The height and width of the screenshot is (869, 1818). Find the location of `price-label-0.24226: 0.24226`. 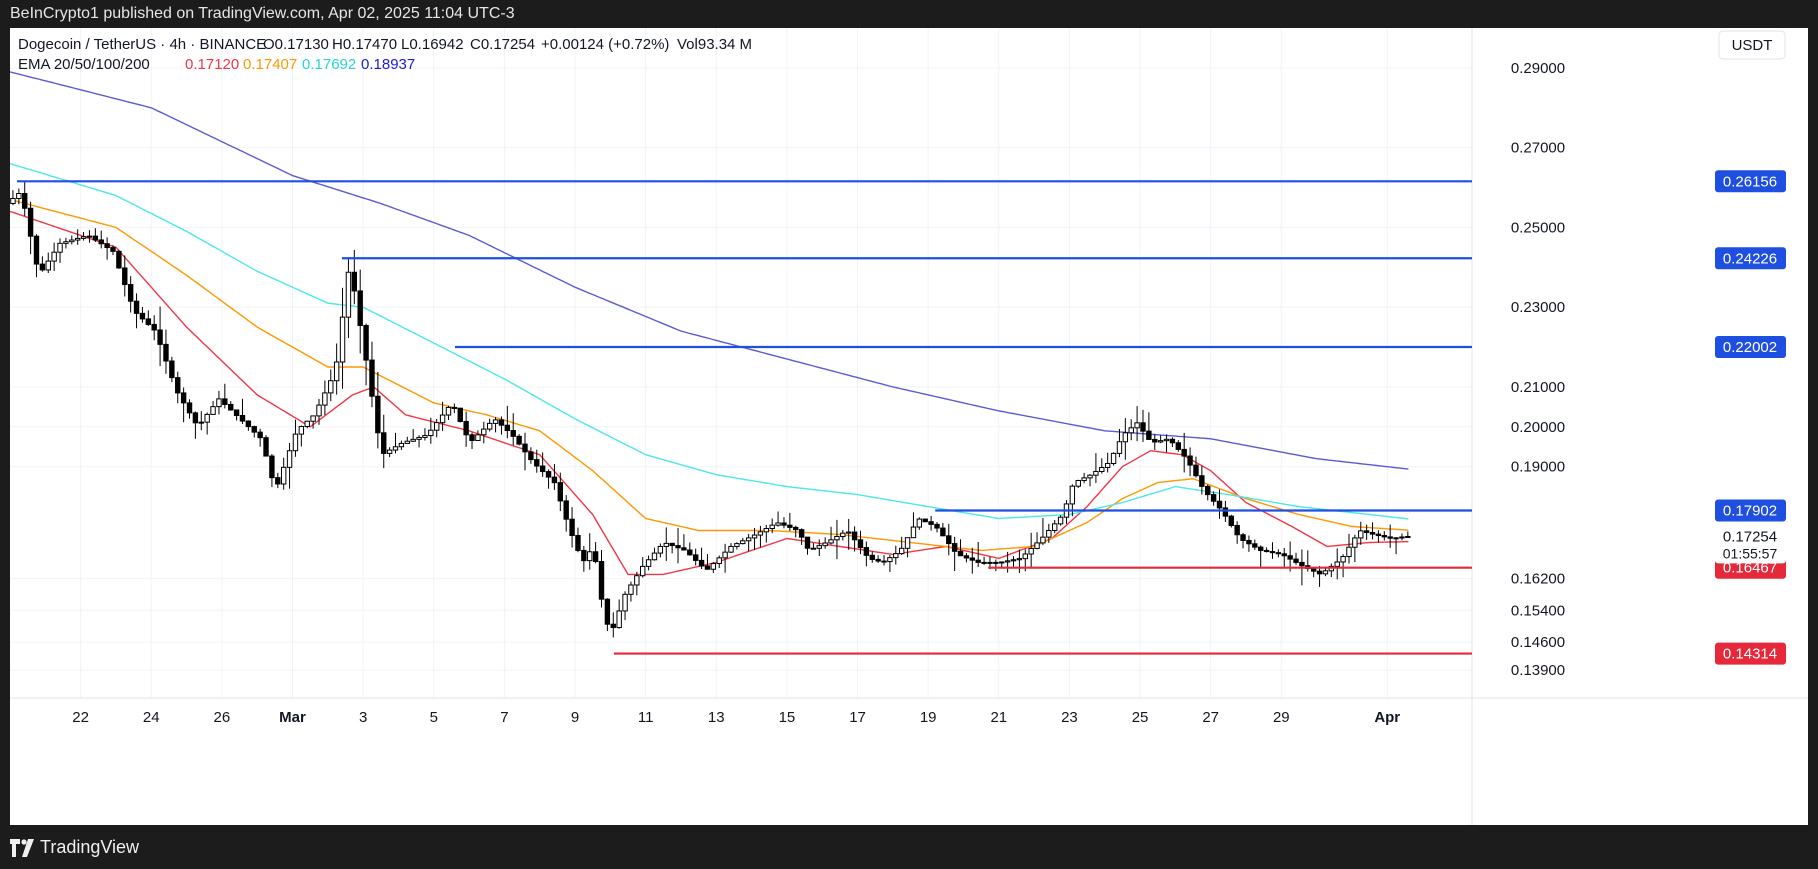

price-label-0.24226: 0.24226 is located at coordinates (1750, 258).